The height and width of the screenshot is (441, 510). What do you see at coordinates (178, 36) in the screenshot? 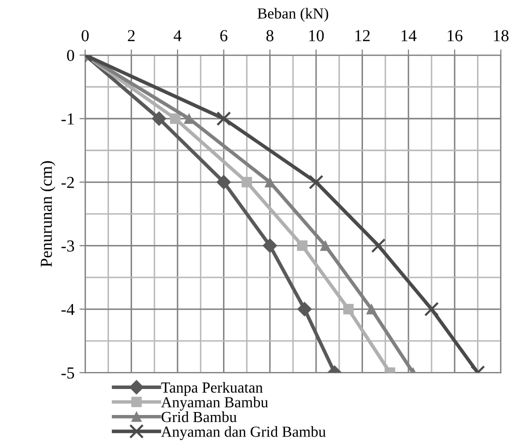
I see `x-tick-label: 4` at bounding box center [178, 36].